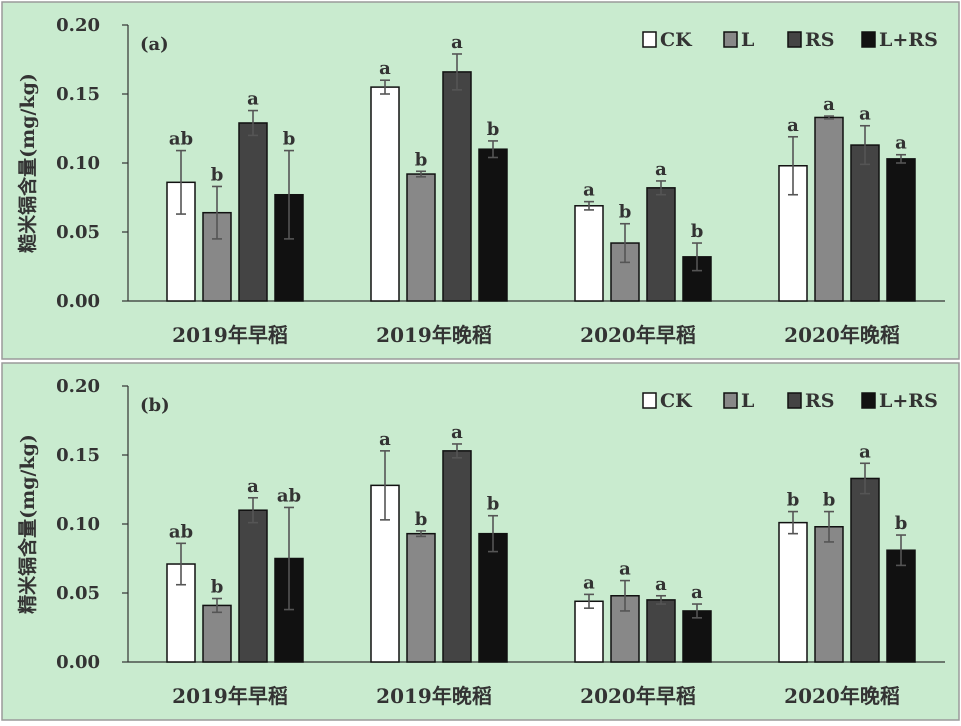  What do you see at coordinates (155, 405) in the screenshot?
I see `panel-label: (b)` at bounding box center [155, 405].